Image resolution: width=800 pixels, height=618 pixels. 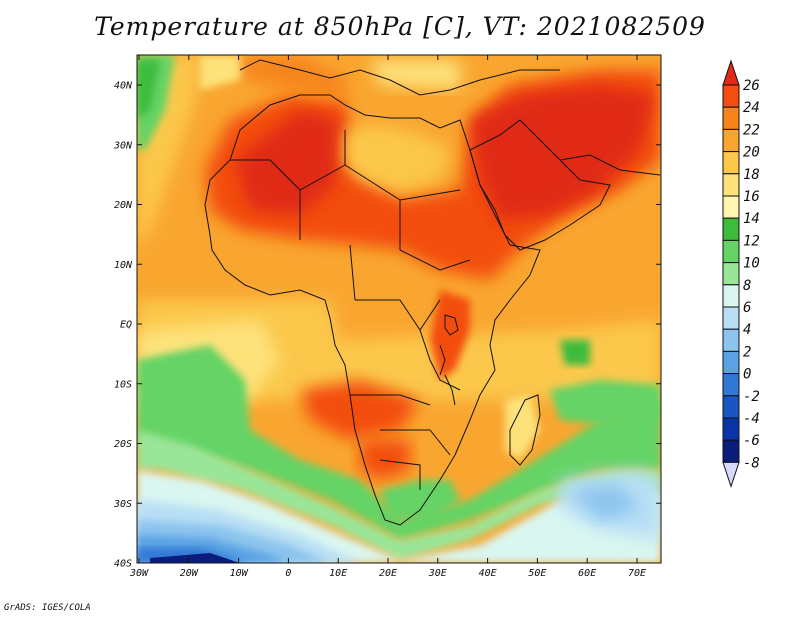 I want to click on lat-label: 20N, so click(x=123, y=205).